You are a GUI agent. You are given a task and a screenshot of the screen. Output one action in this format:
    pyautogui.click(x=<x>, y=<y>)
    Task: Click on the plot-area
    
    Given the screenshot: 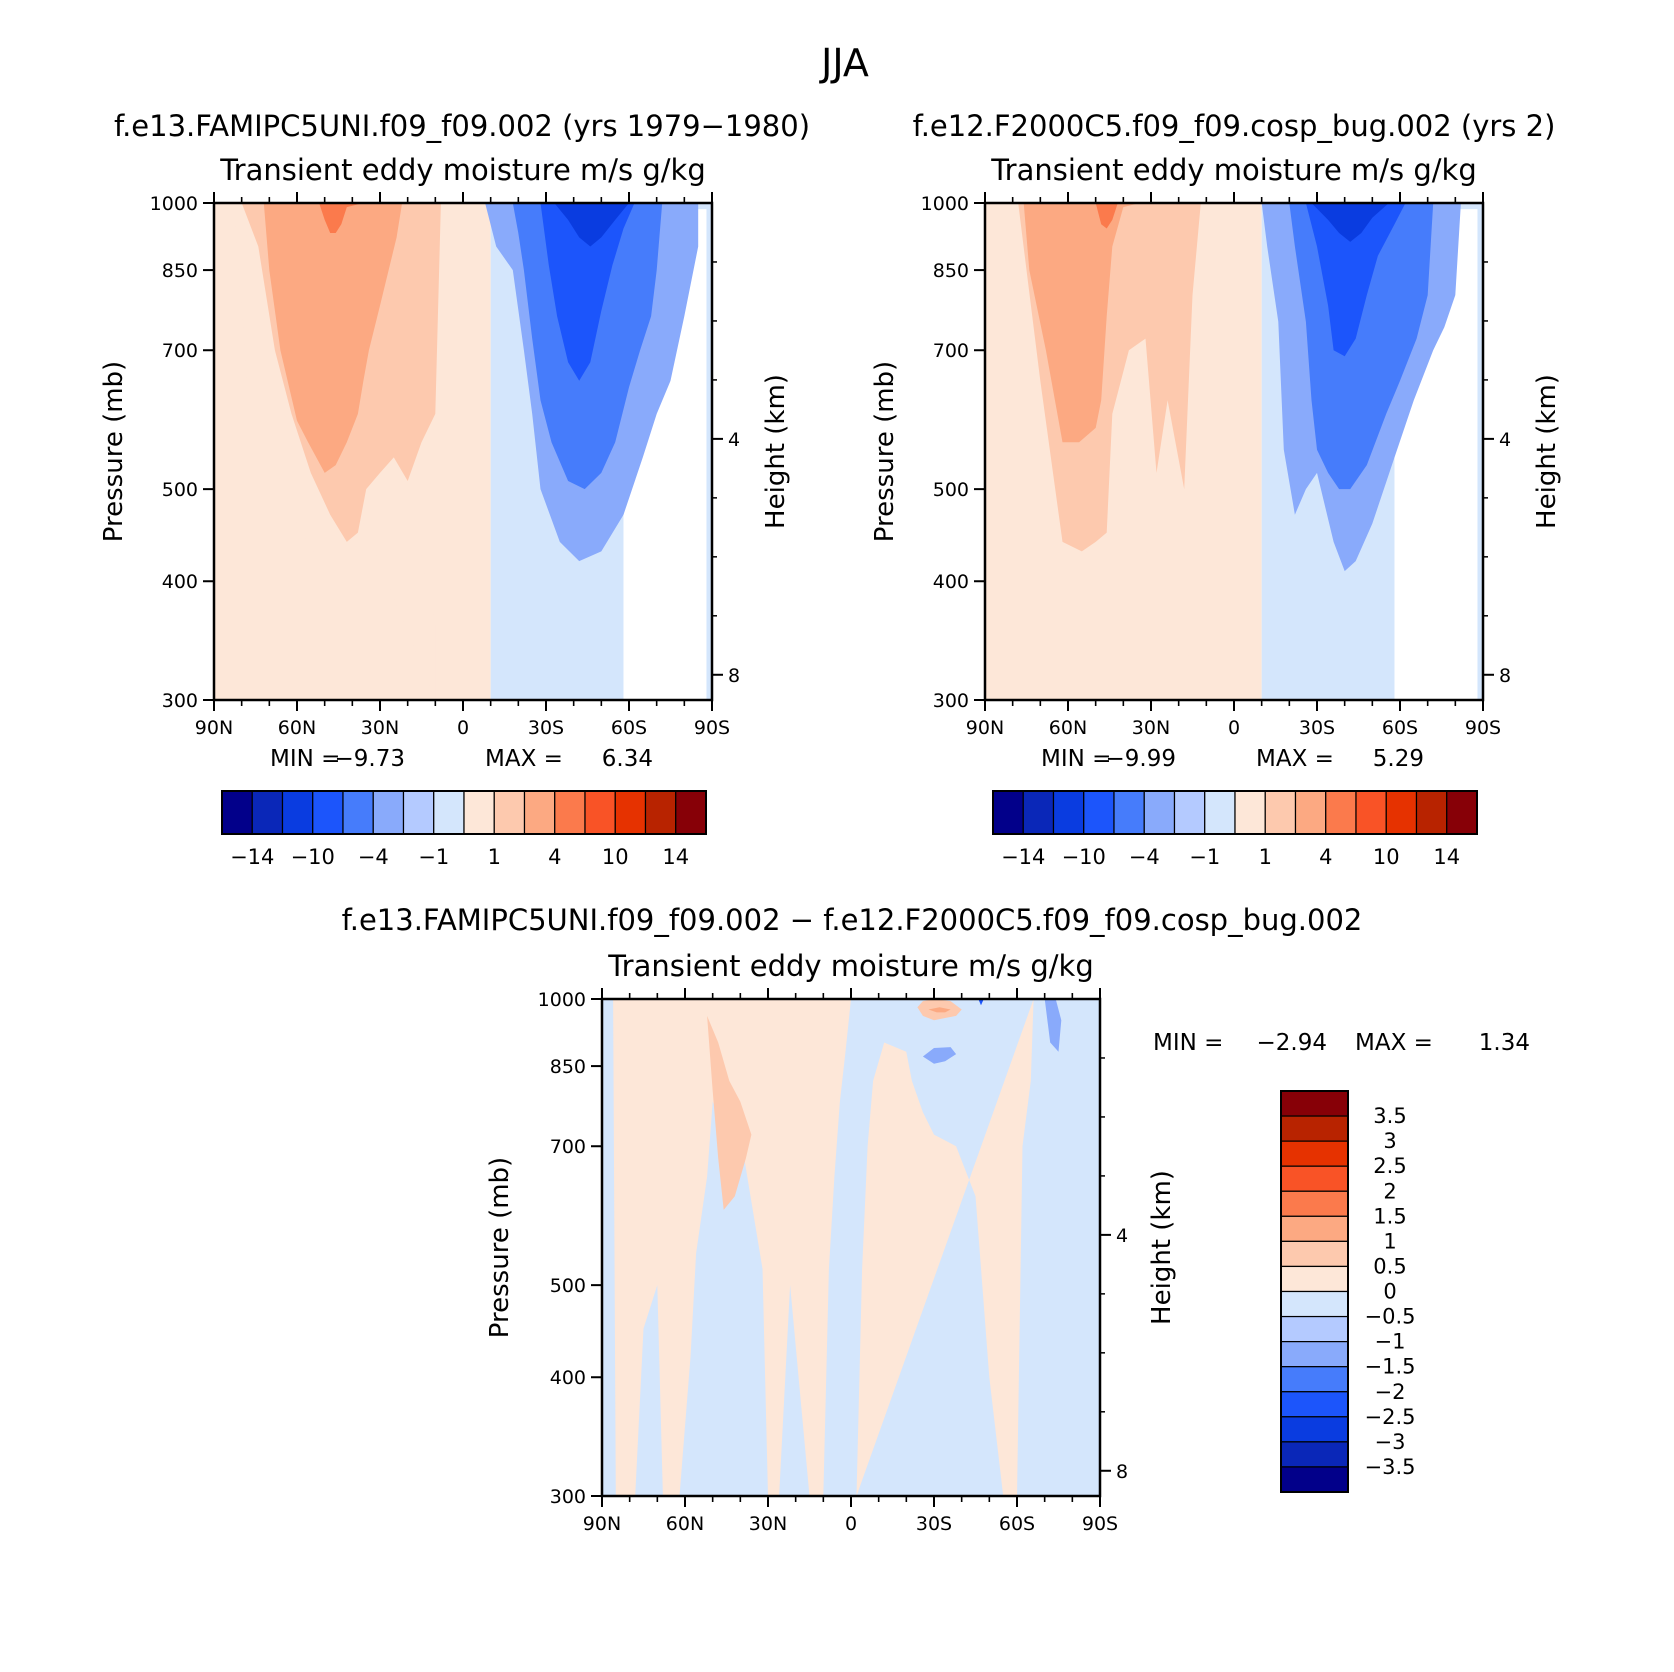 What is the action you would take?
    pyautogui.click(x=851, y=1247)
    